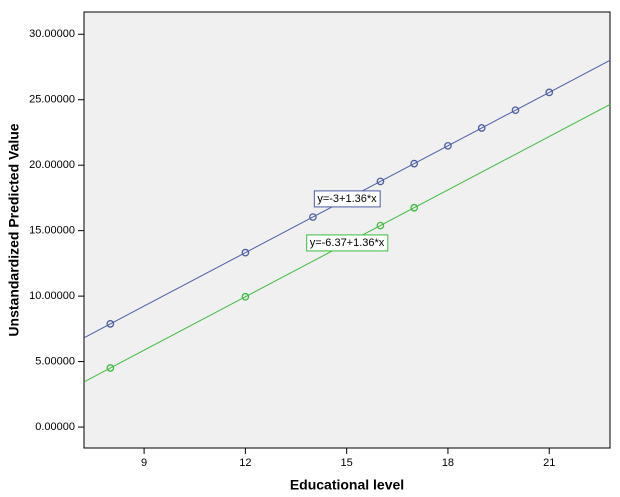 The width and height of the screenshot is (620, 497). What do you see at coordinates (245, 463) in the screenshot?
I see `x-tick-label: 12` at bounding box center [245, 463].